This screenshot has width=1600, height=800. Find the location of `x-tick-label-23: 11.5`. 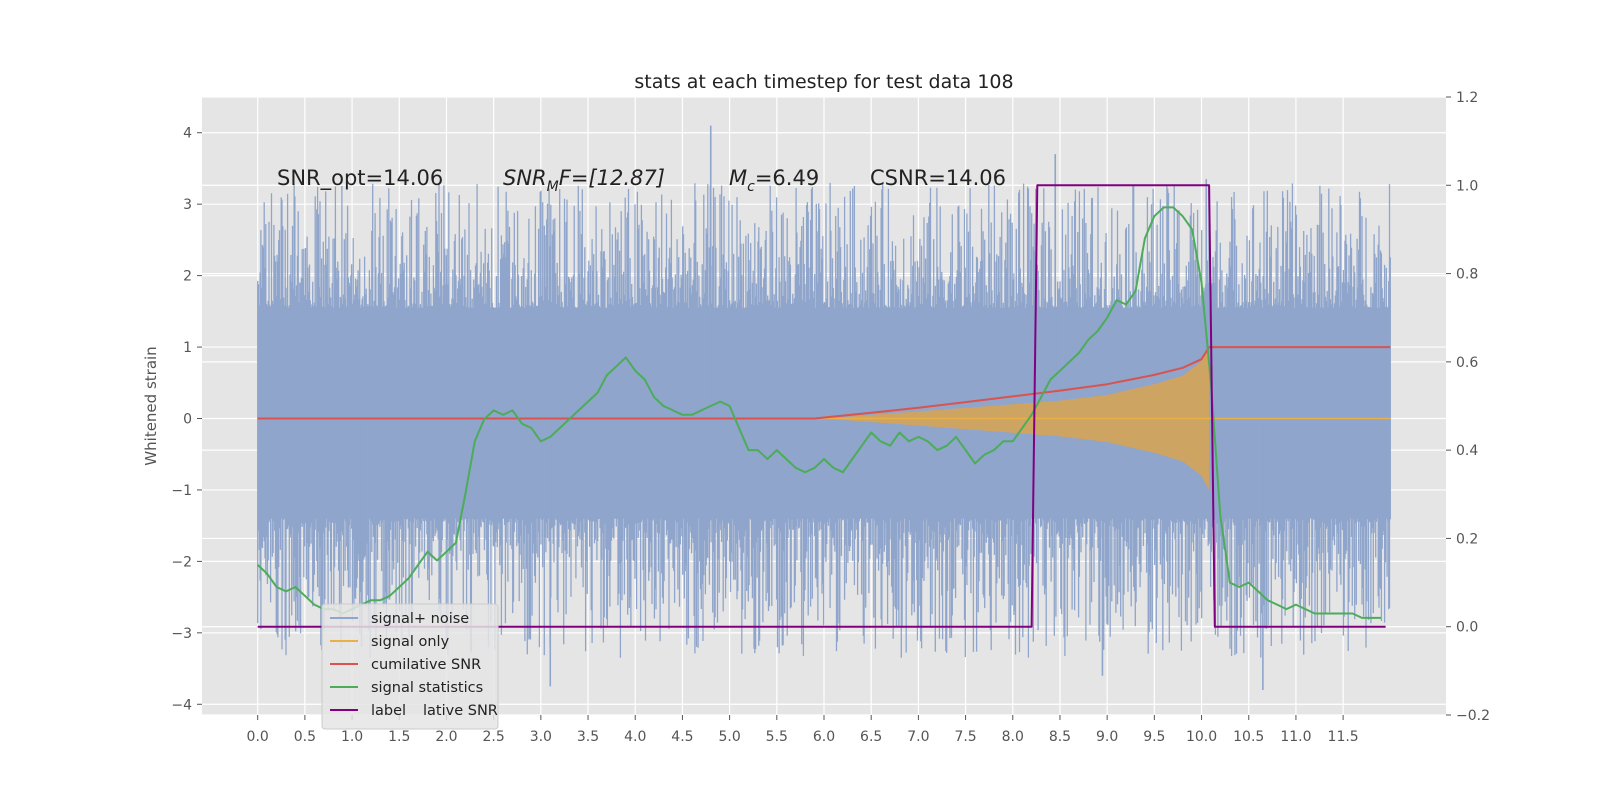

x-tick-label-23: 11.5 is located at coordinates (1343, 737).